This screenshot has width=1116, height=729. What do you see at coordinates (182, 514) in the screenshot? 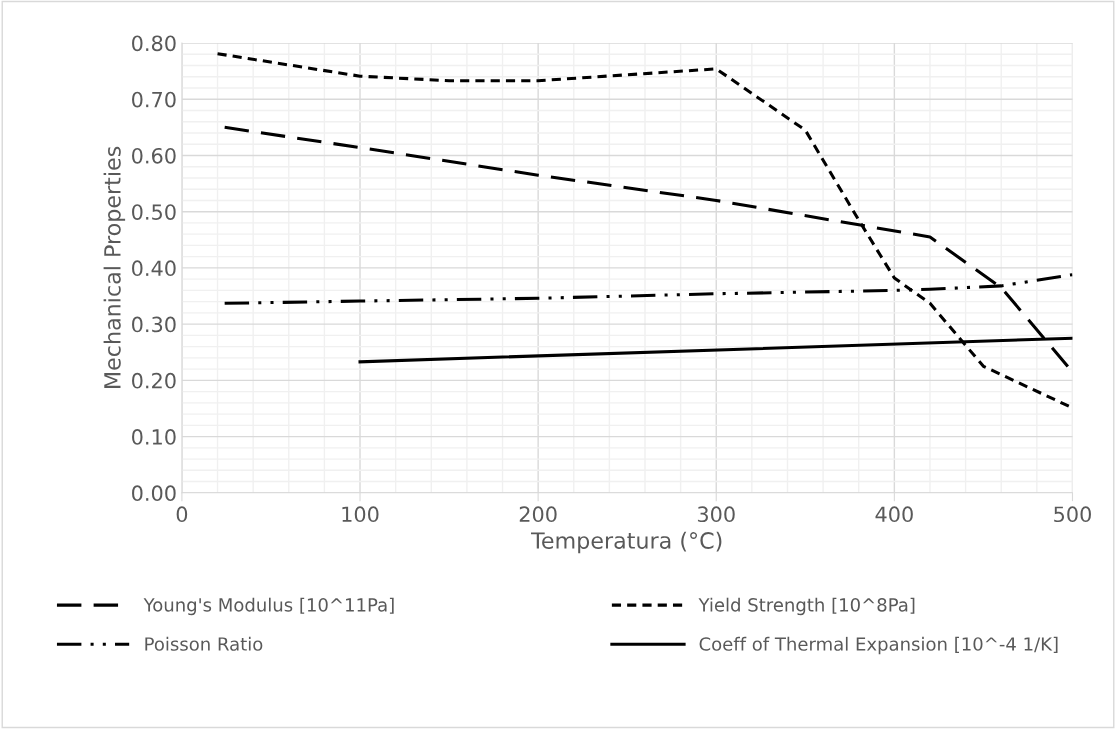
I see `x-tick-label: 0` at bounding box center [182, 514].